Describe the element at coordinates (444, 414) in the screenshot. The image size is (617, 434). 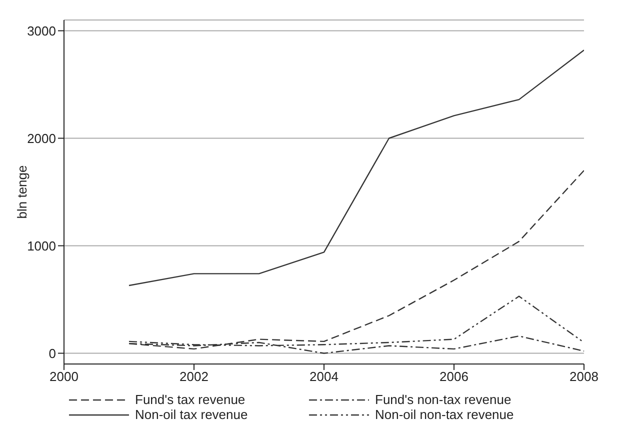
I see `legend-label: Non-oil non-tax revenue` at that location.